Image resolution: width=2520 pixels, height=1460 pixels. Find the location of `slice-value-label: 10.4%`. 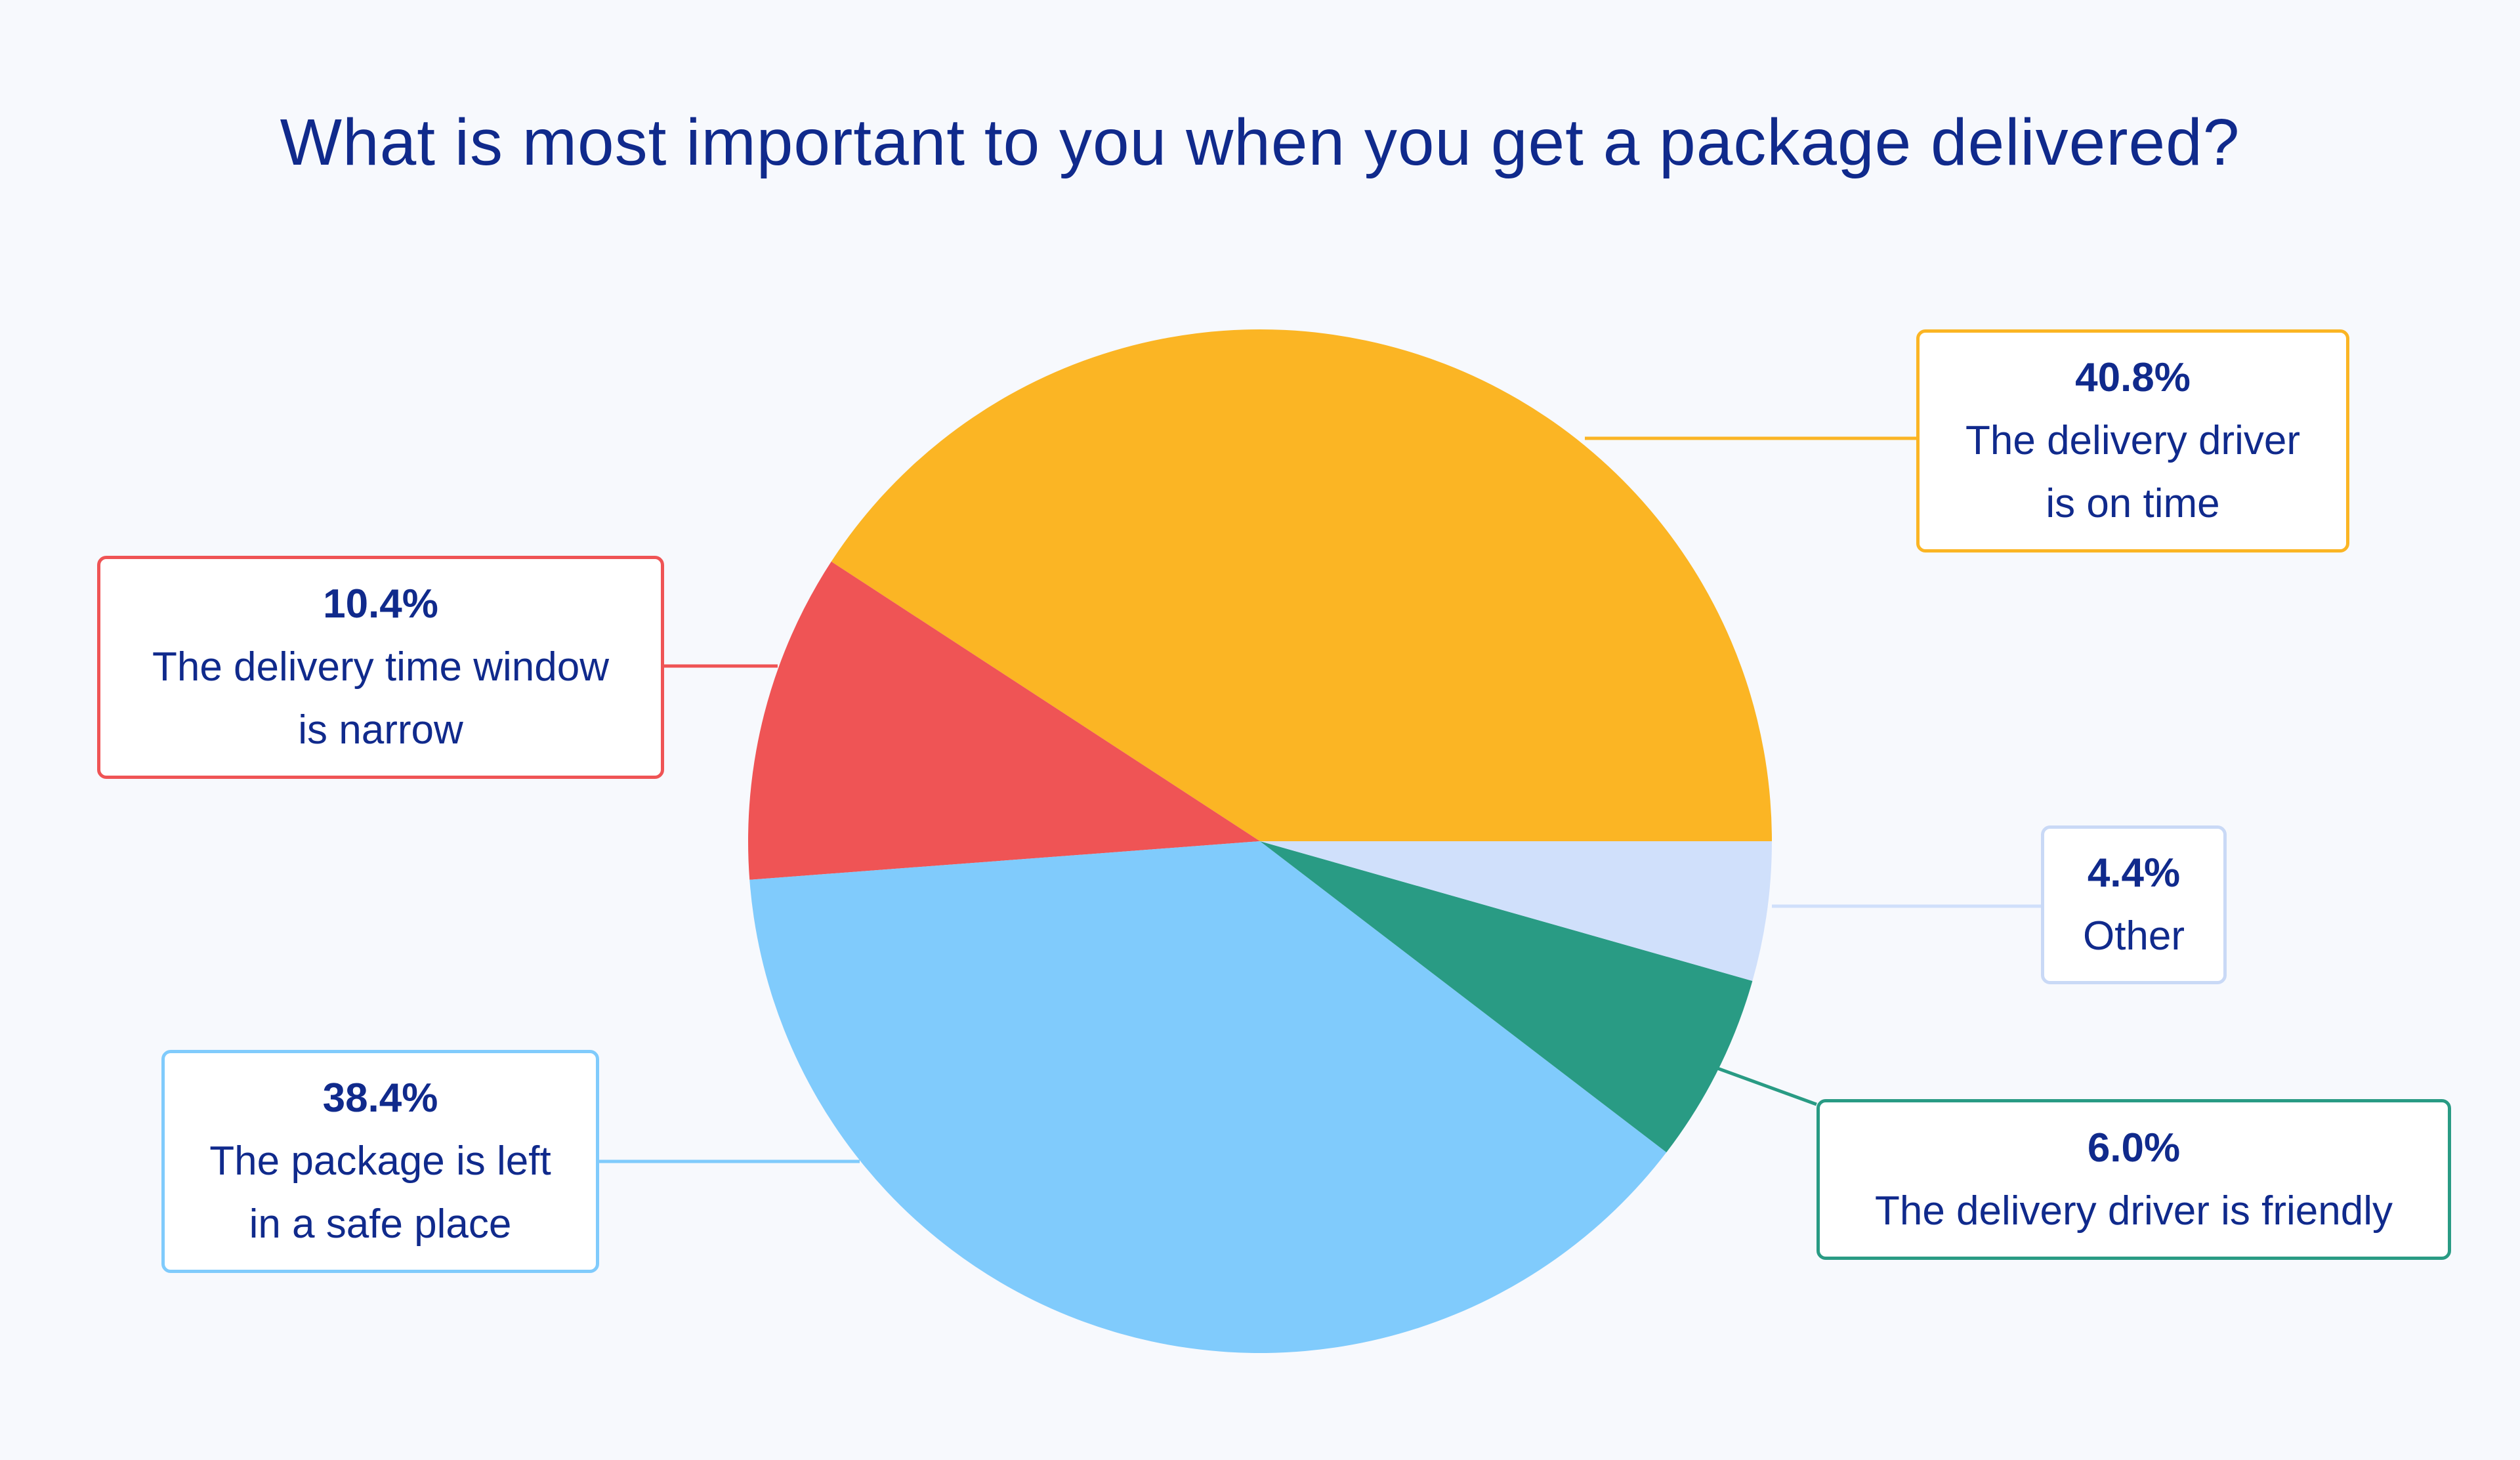

slice-value-label: 10.4% is located at coordinates (380, 604).